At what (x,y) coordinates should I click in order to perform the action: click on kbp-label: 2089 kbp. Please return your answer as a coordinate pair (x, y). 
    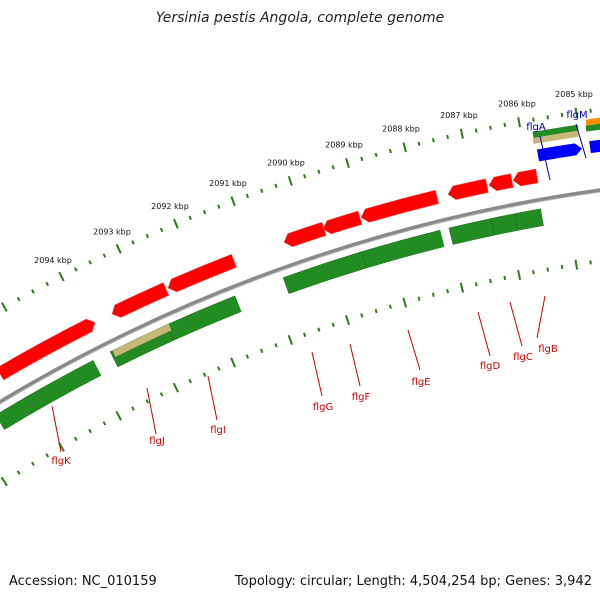
    Looking at the image, I should click on (344, 144).